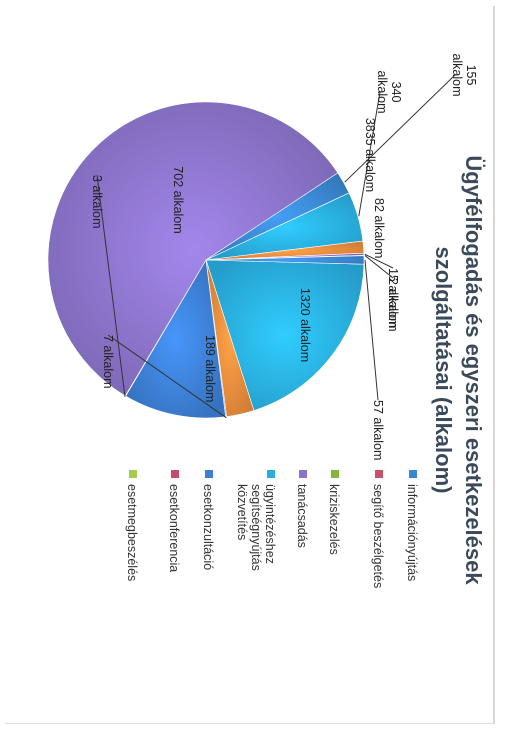 The image size is (506, 731). I want to click on legend-item: tanácsadás, so click(302, 509).